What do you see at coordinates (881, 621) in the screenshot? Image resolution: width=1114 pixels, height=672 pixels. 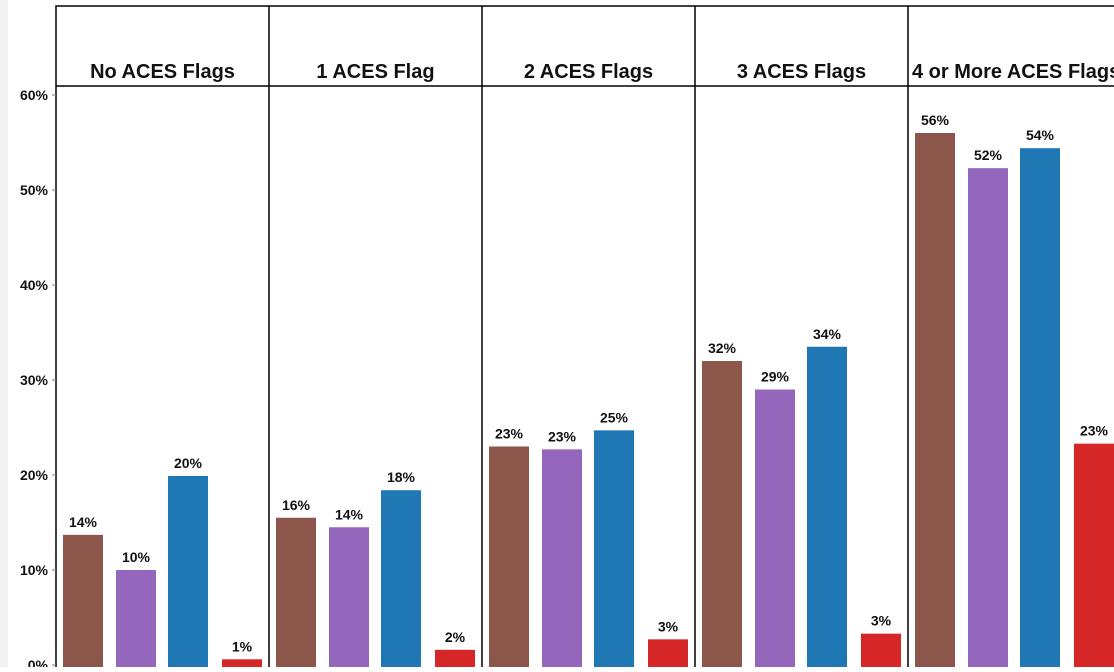 I see `data-label-4-4: 3%` at bounding box center [881, 621].